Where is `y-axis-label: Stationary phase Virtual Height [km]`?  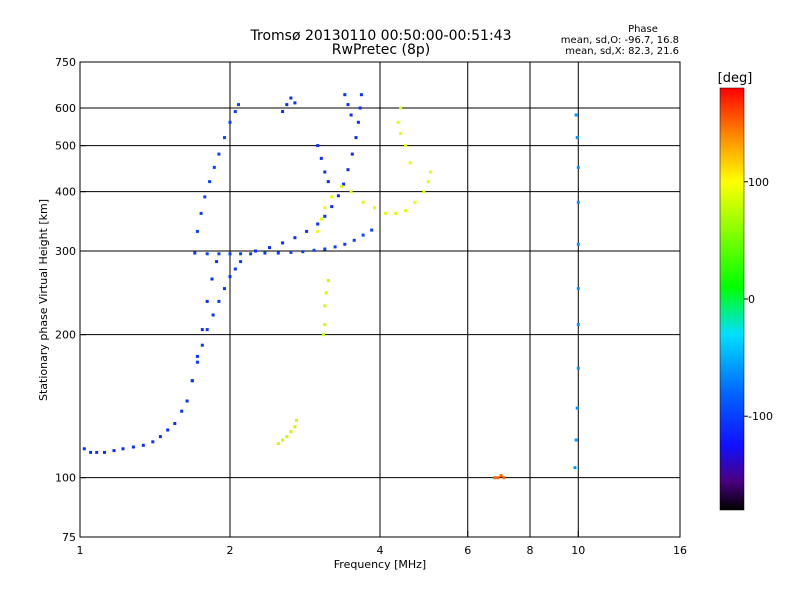
y-axis-label: Stationary phase Virtual Height [km] is located at coordinates (43, 300).